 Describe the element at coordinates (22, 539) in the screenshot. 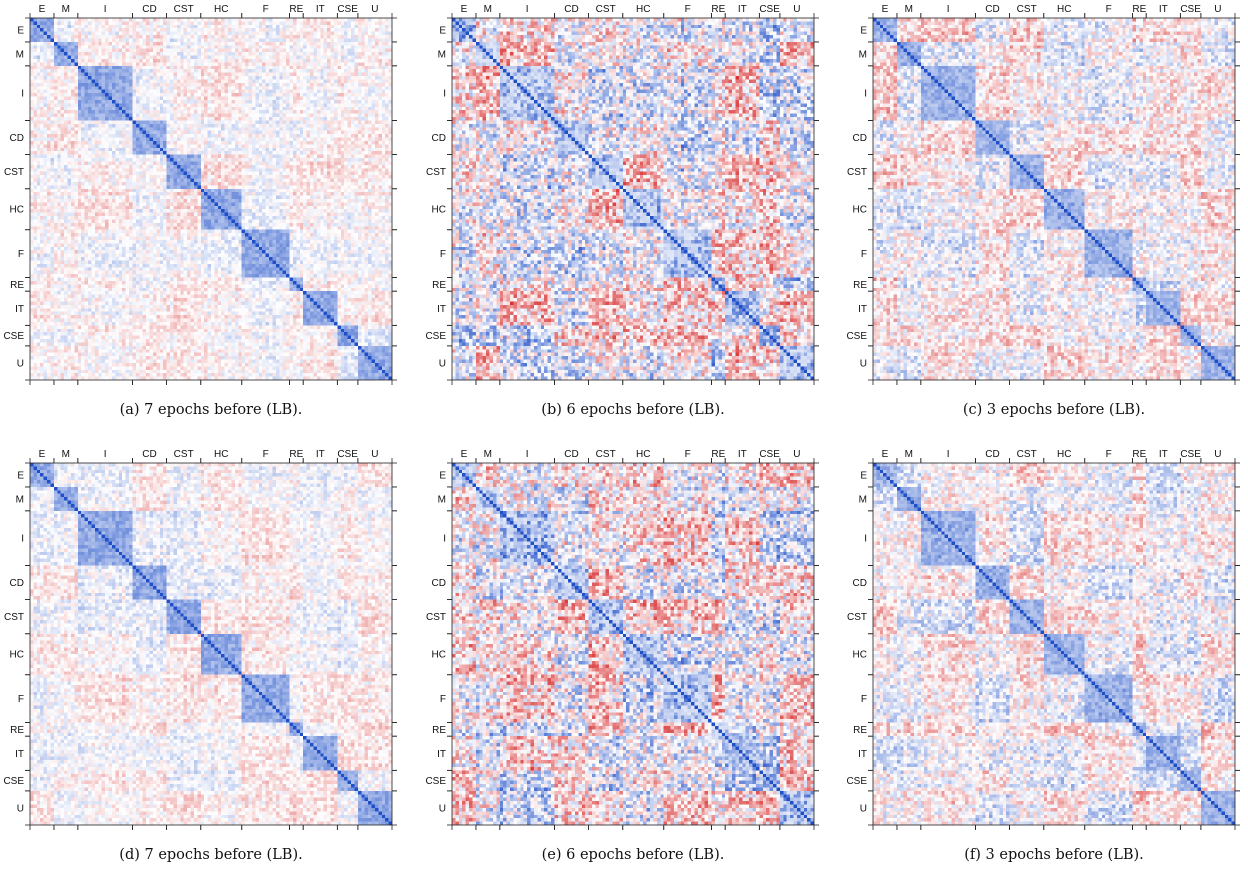

I see `y-tick-label-i: I` at that location.